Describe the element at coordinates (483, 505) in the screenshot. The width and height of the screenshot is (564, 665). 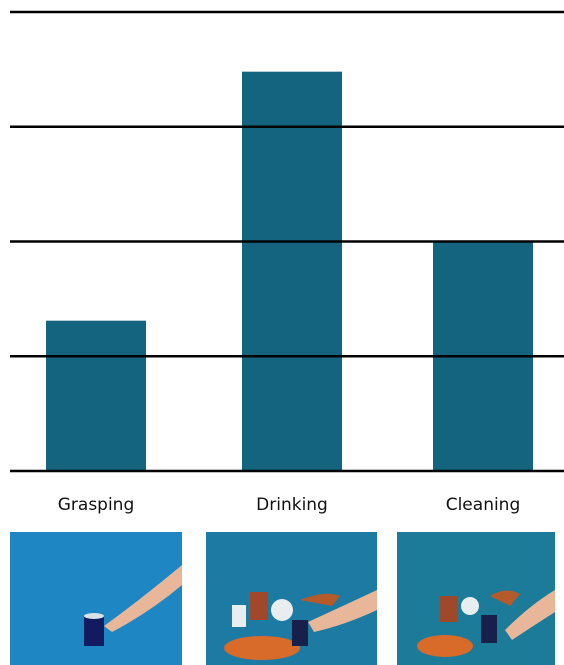
I see `x-tick-label: Cleaning` at that location.